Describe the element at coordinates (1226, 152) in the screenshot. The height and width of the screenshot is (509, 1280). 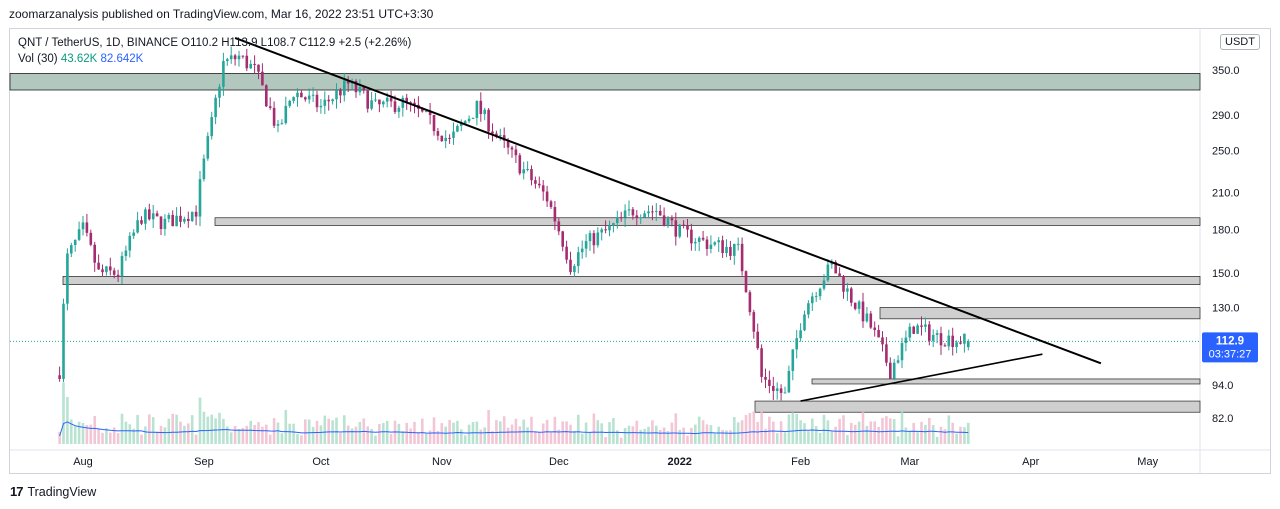
I see `price-tick-label: 250.0` at that location.